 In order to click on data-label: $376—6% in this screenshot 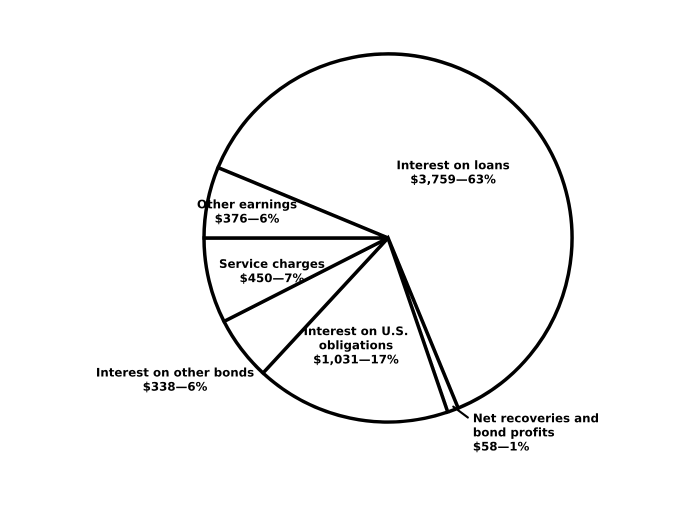, I will do `click(247, 219)`.